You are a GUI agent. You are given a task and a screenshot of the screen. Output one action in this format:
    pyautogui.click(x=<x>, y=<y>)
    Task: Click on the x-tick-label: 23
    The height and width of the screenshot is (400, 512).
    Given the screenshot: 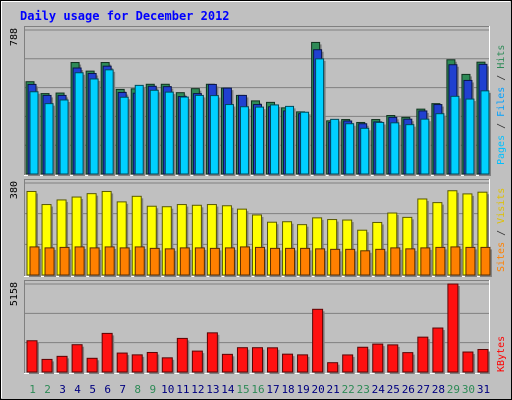 What is the action you would take?
    pyautogui.click(x=363, y=389)
    